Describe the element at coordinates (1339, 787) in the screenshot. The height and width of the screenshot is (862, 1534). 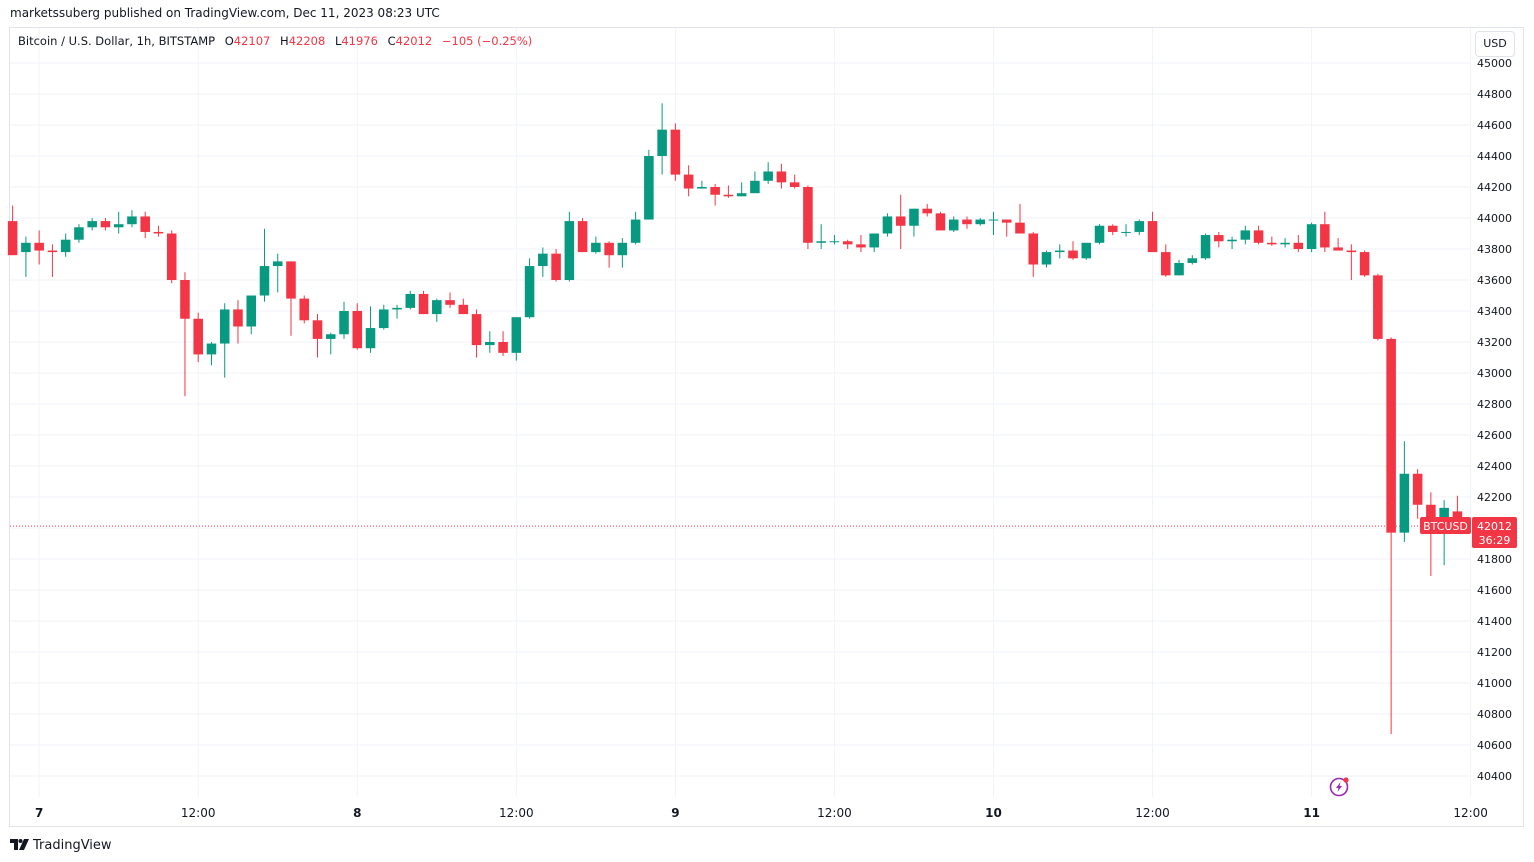
I see `lightning-alert-icon` at that location.